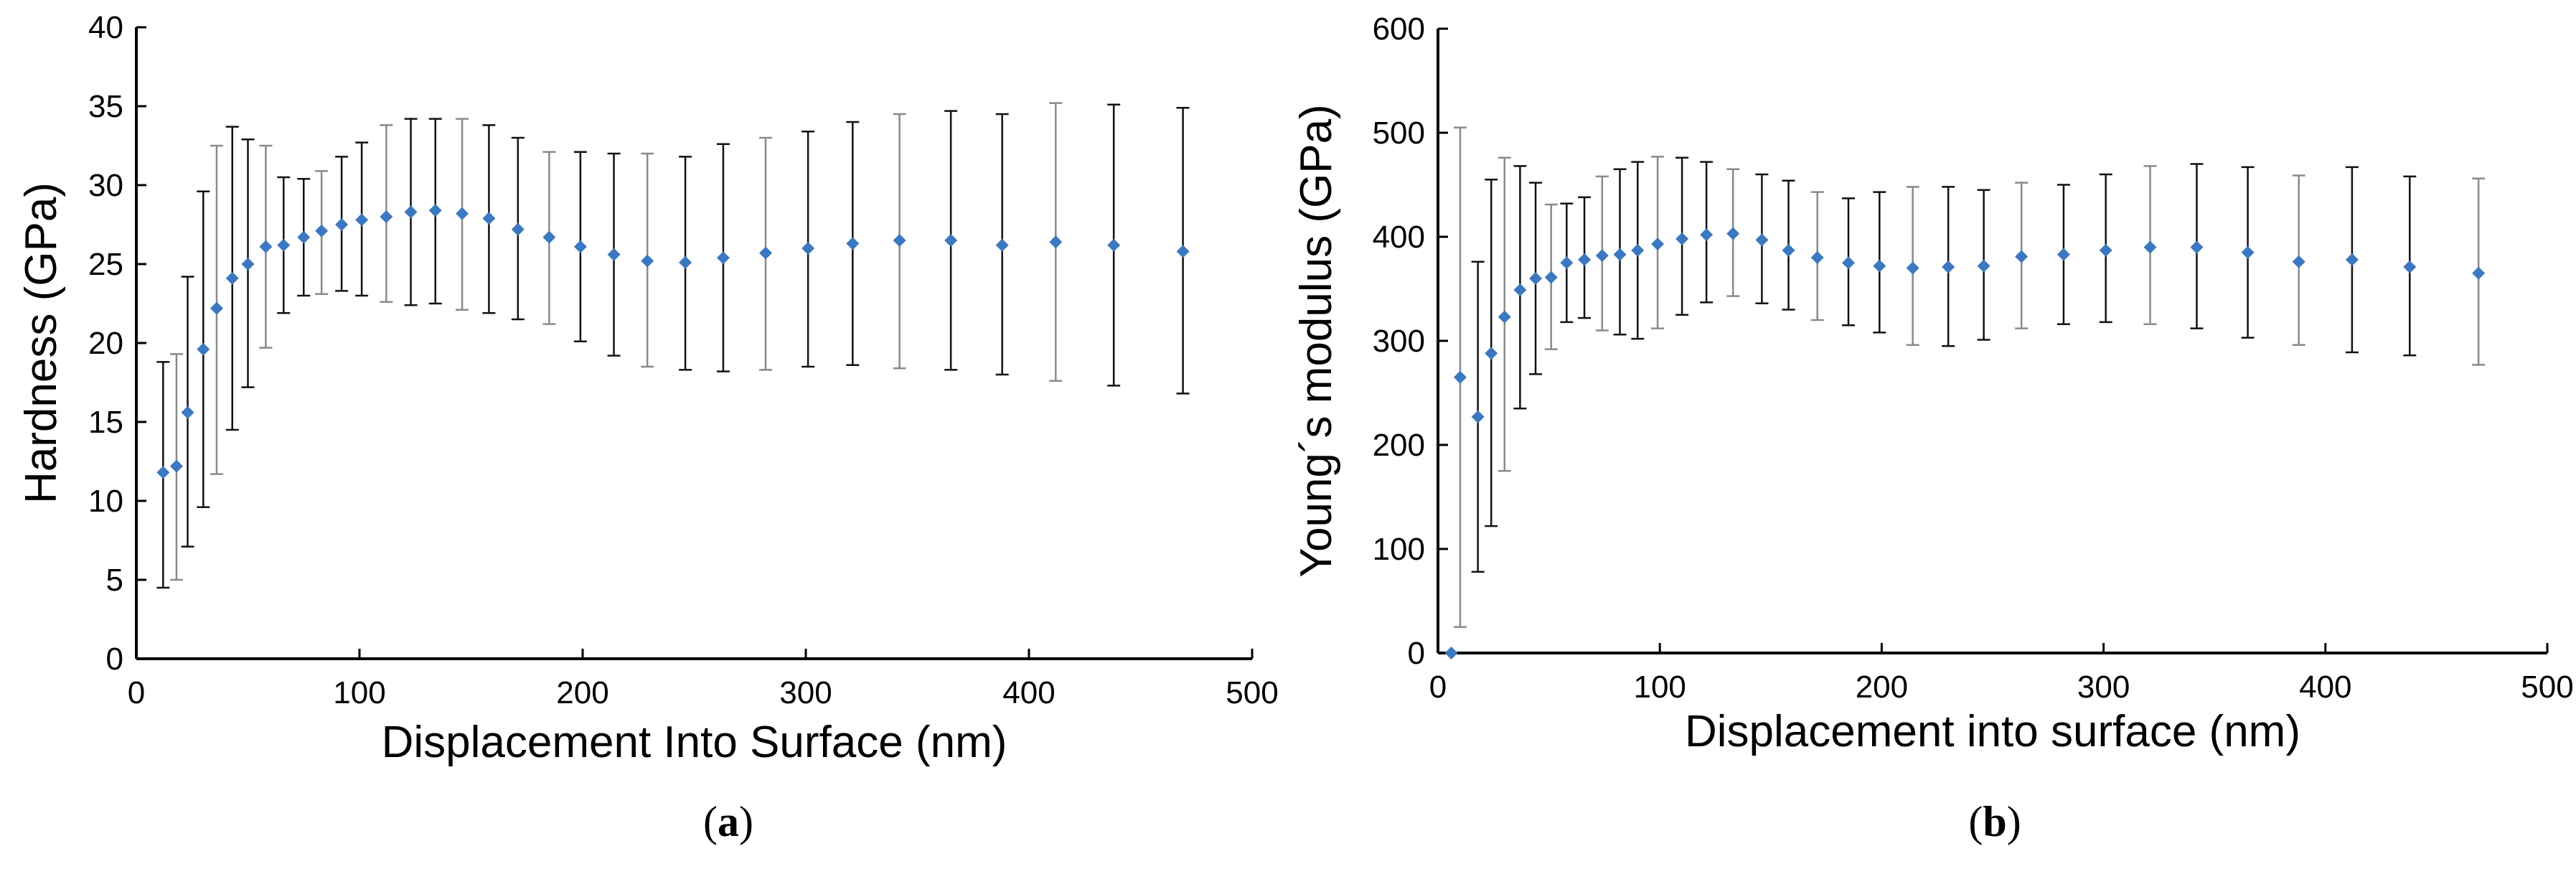 Image resolution: width=2576 pixels, height=869 pixels. I want to click on x-axis-title: Displacement Into Surface (nm), so click(694, 742).